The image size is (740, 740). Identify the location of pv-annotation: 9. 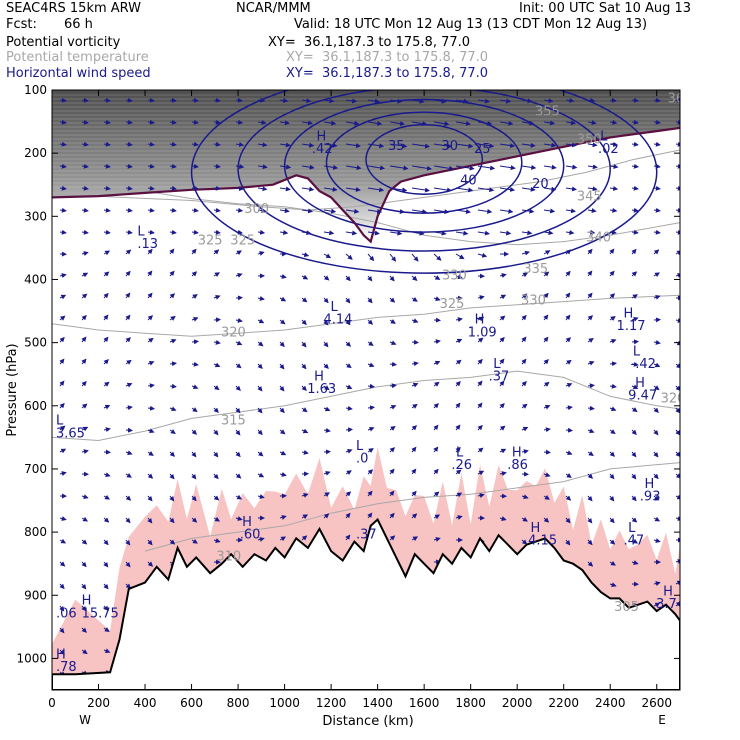
(688, 509).